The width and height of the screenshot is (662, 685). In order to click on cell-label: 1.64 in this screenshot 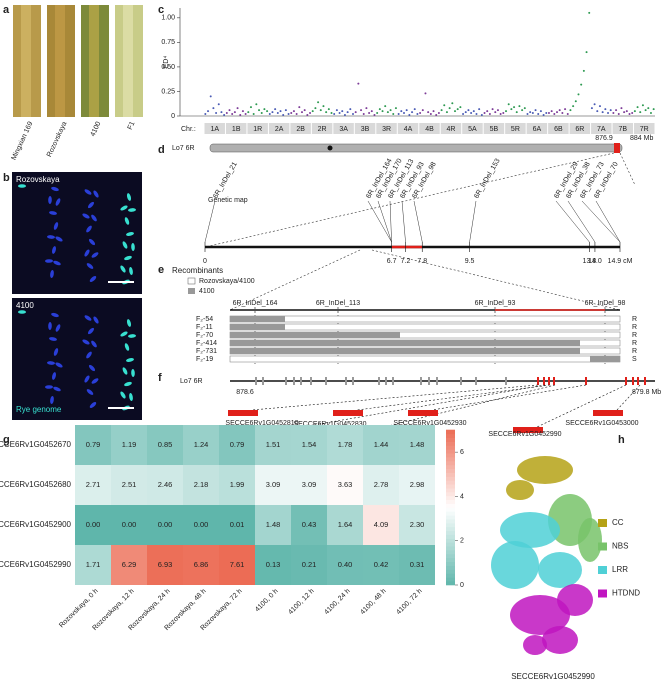, I will do `click(345, 524)`.